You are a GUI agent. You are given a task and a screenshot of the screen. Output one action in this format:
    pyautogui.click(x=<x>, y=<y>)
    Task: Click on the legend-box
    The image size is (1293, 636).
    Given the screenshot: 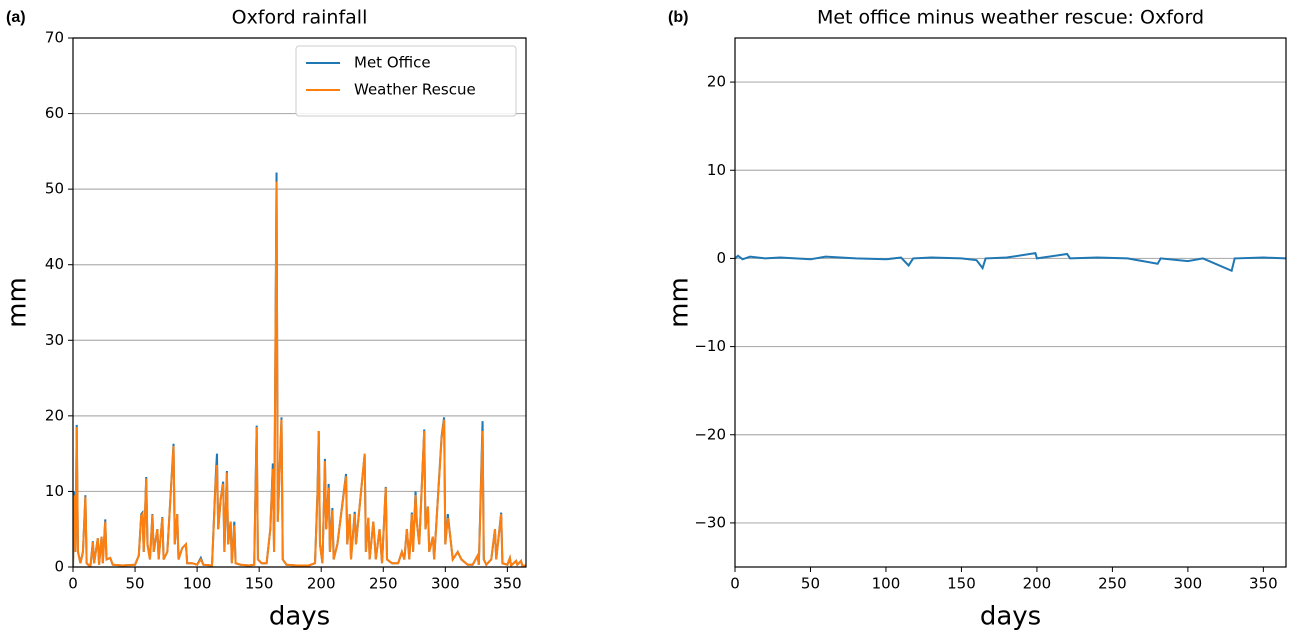 What is the action you would take?
    pyautogui.click(x=406, y=81)
    